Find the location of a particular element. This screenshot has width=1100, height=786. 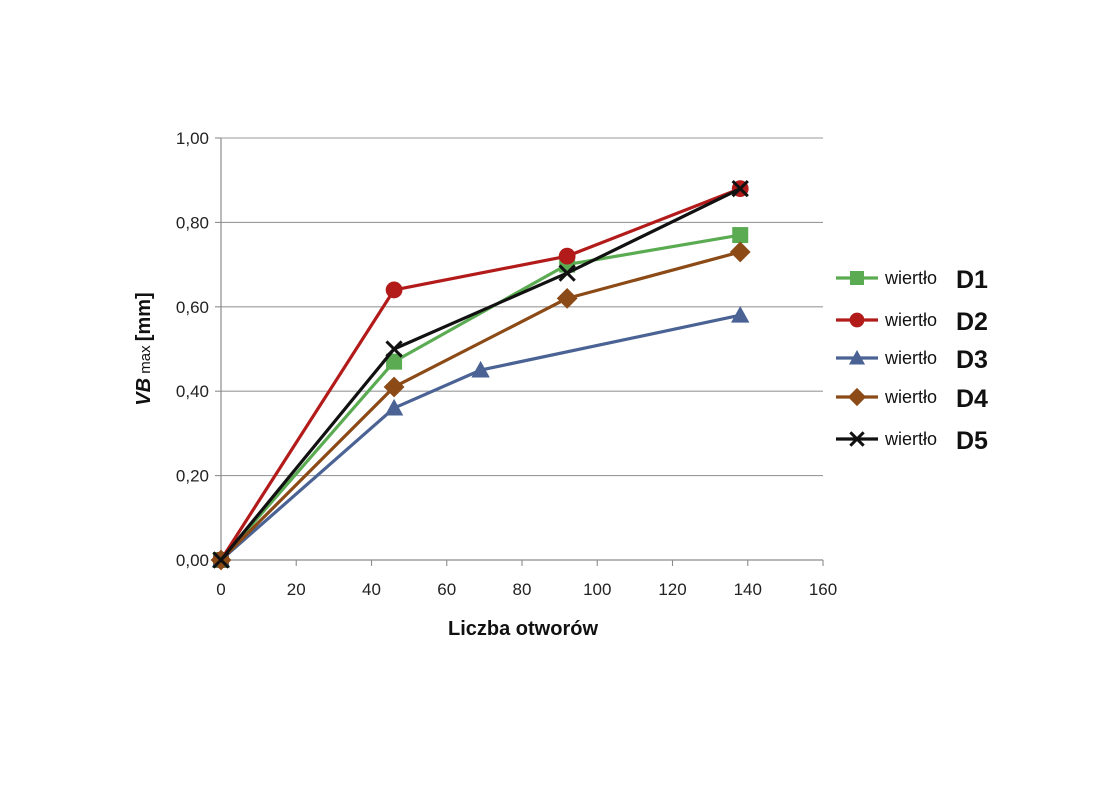

legend-label-d2: wiertło is located at coordinates (910, 320).